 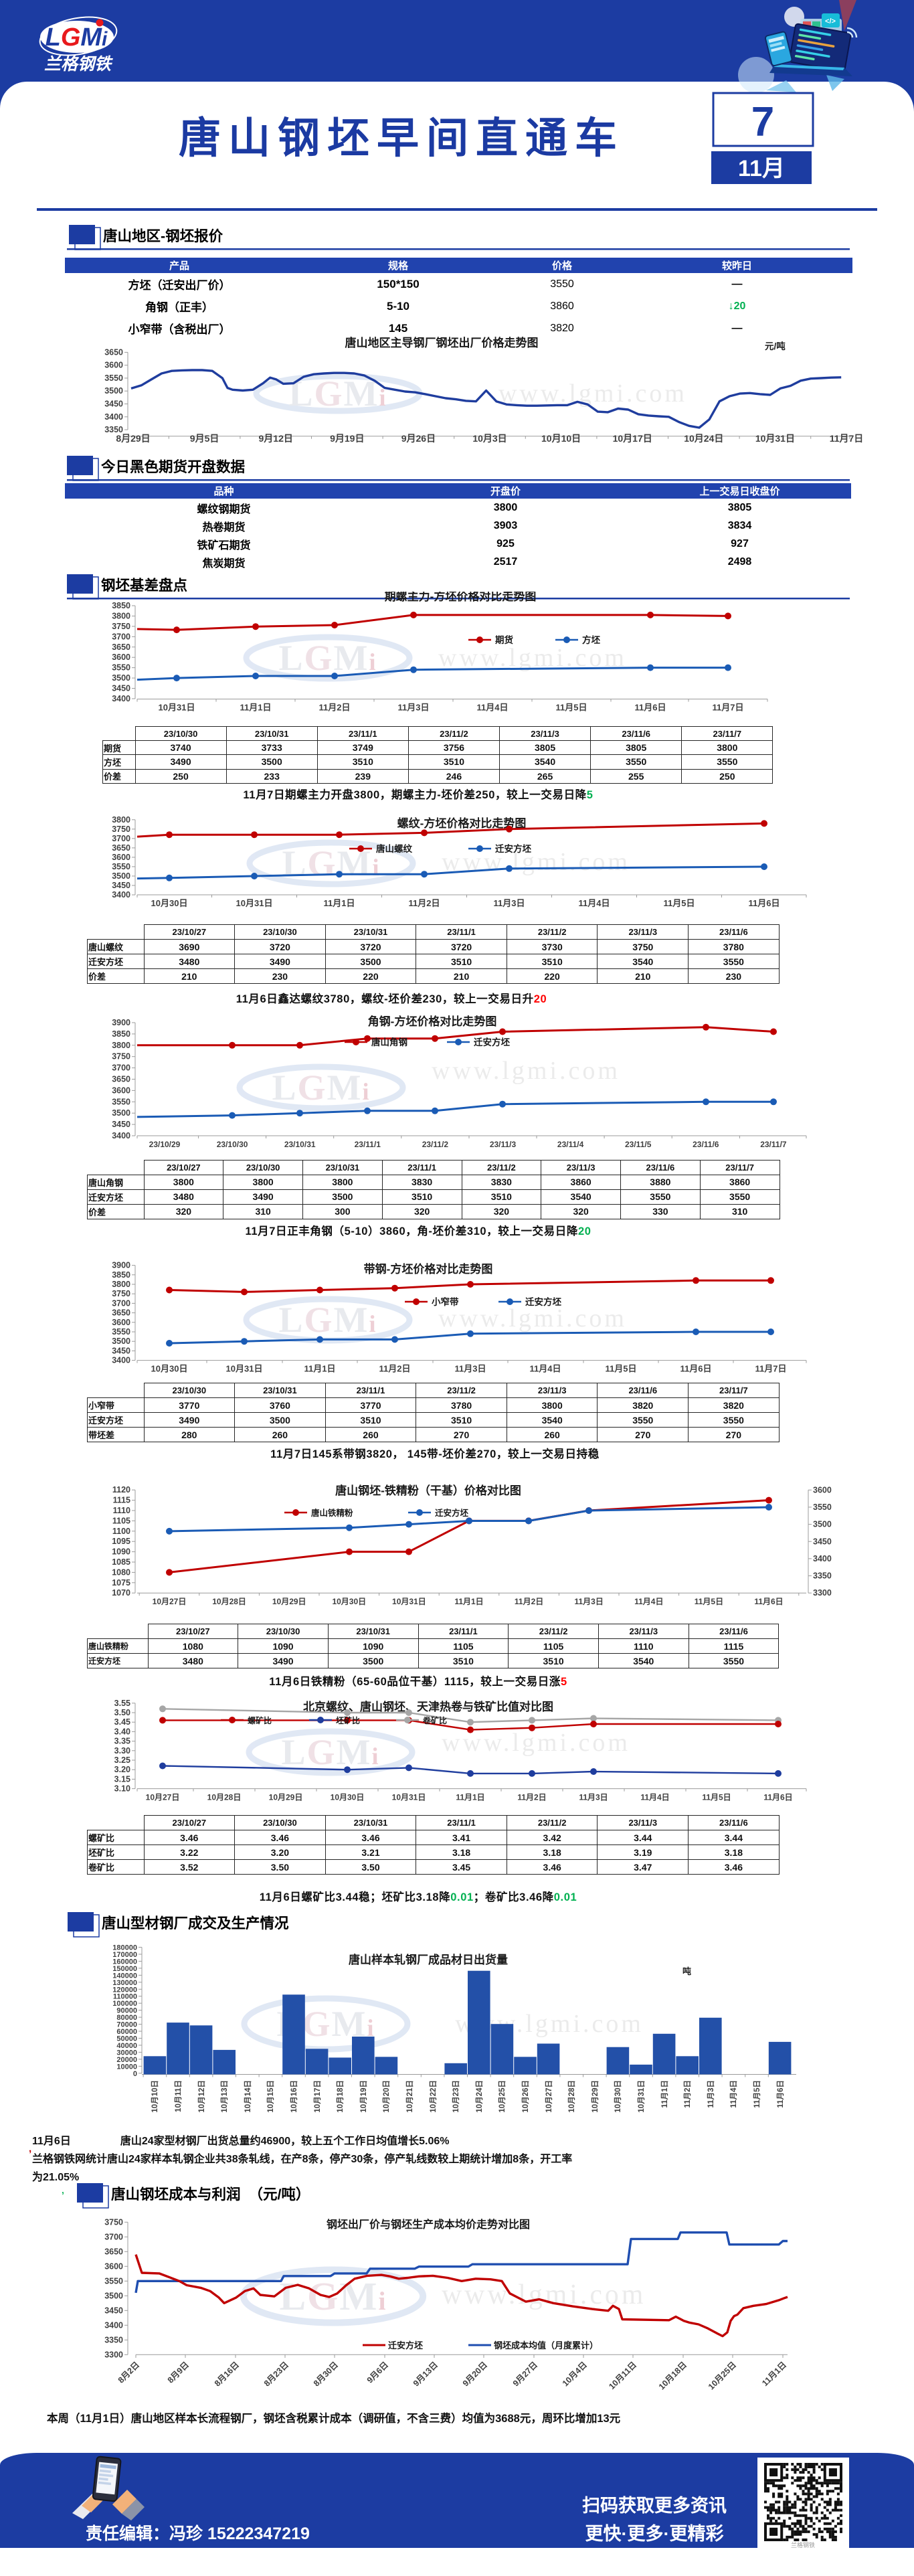 What do you see at coordinates (202, 2096) in the screenshot?
I see `svg-text: 10月12日` at bounding box center [202, 2096].